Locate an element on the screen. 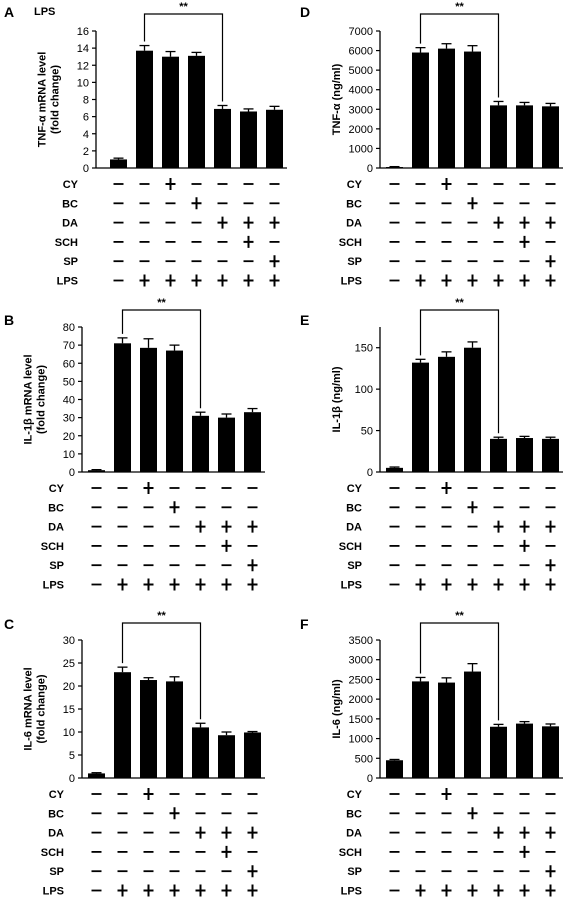 The image size is (580, 897). y-tick-label: 6000 is located at coordinates (361, 52).